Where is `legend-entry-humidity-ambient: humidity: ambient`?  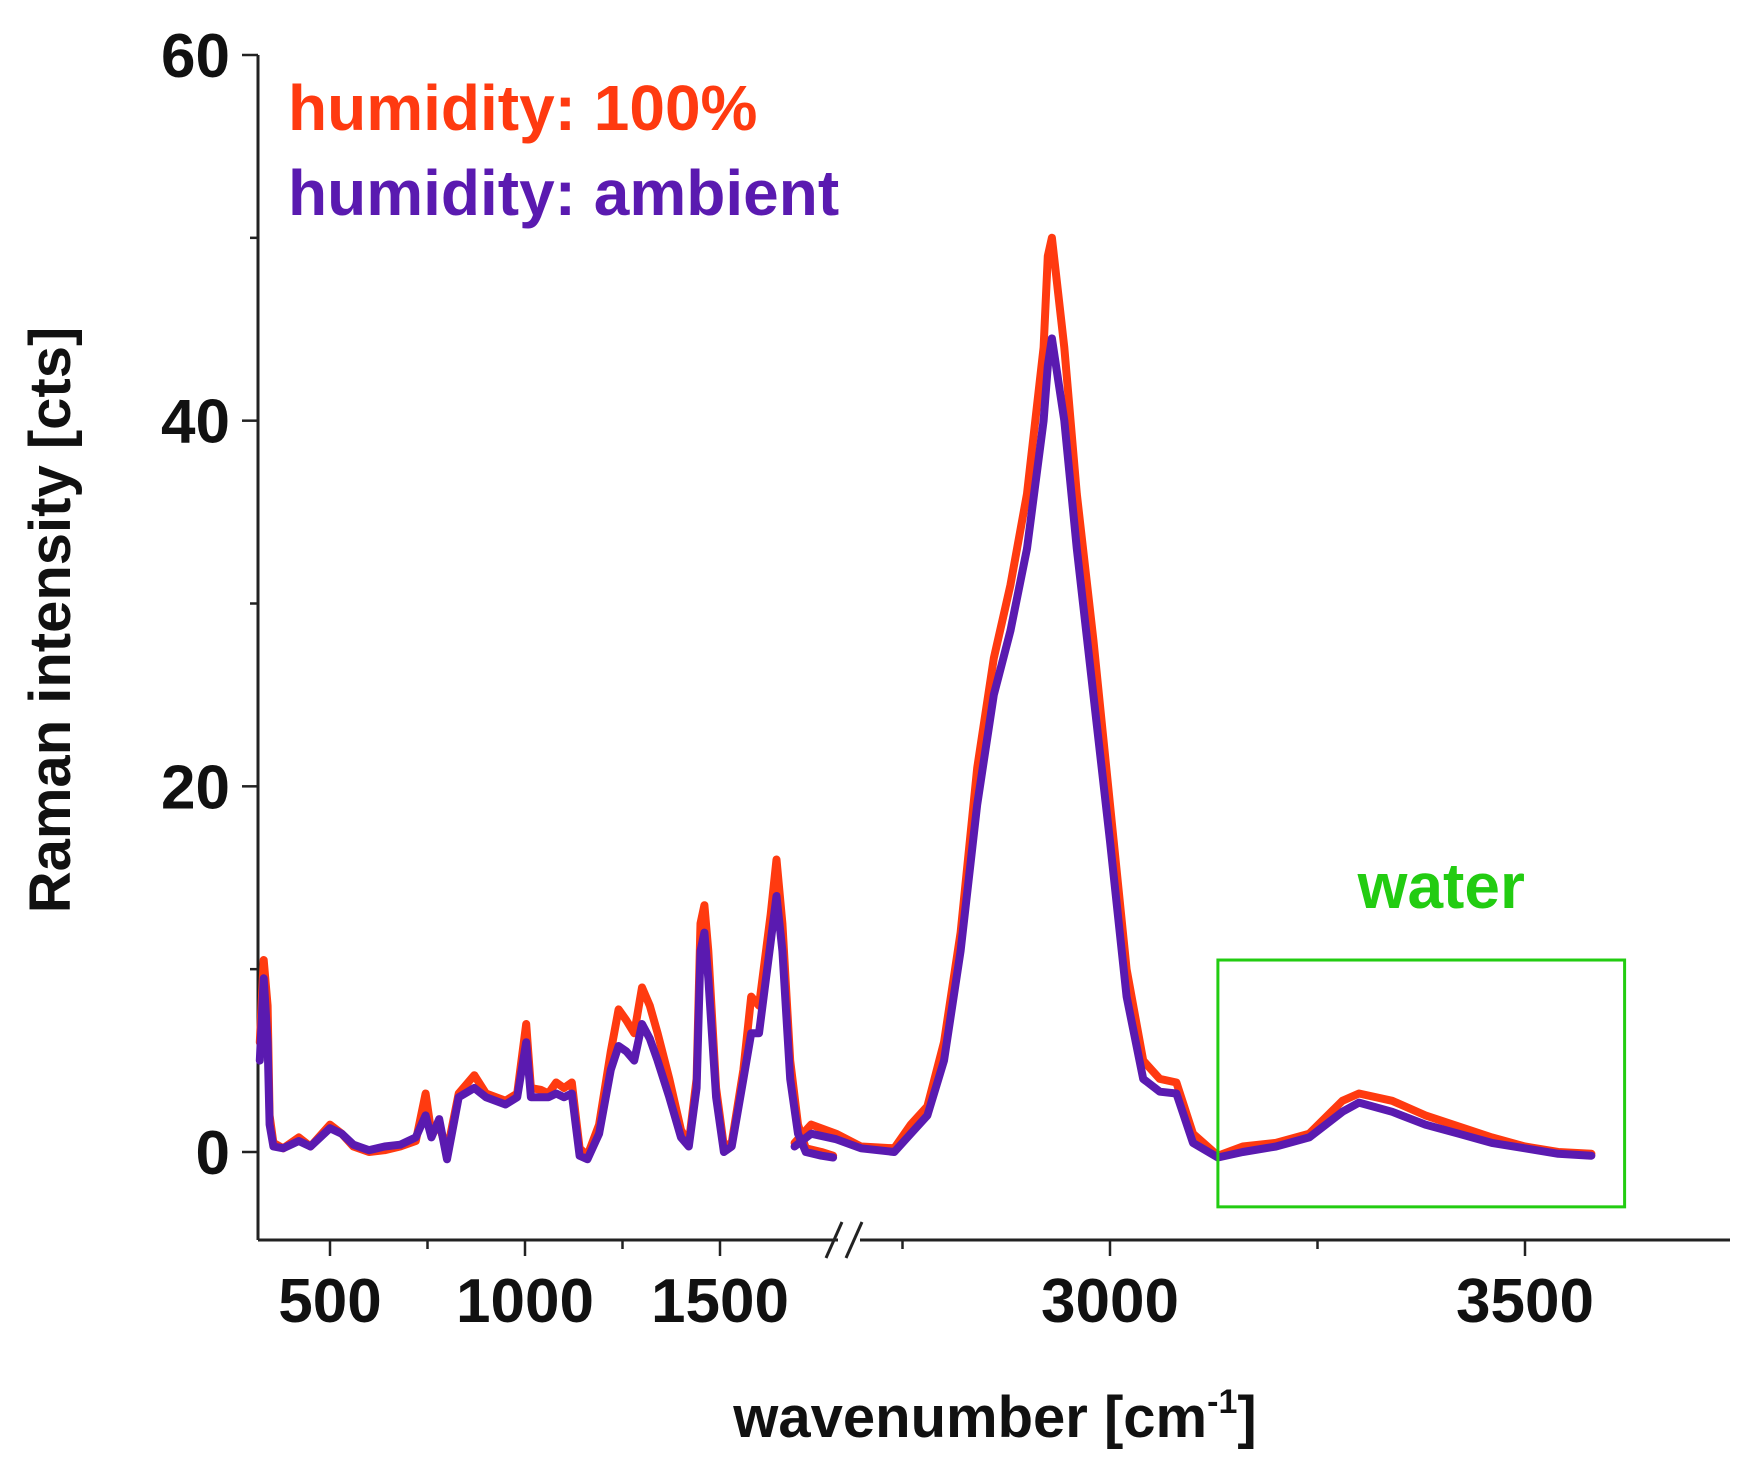
legend-entry-humidity-ambient: humidity: ambient is located at coordinates (563, 193).